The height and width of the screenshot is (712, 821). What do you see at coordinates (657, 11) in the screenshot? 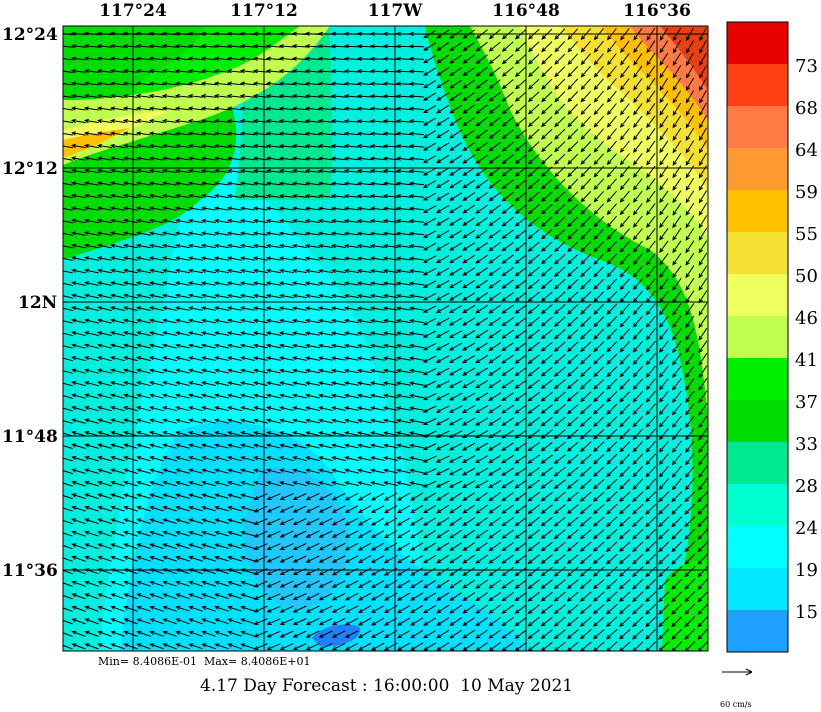
I see `lon-label: 116°36` at bounding box center [657, 11].